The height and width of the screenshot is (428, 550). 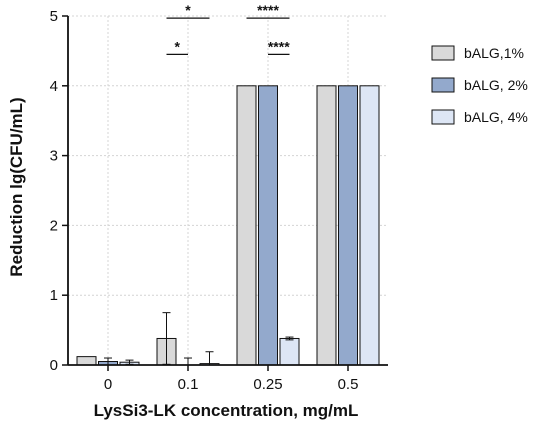 I want to click on x-tick-label: 0.1, so click(x=188, y=384).